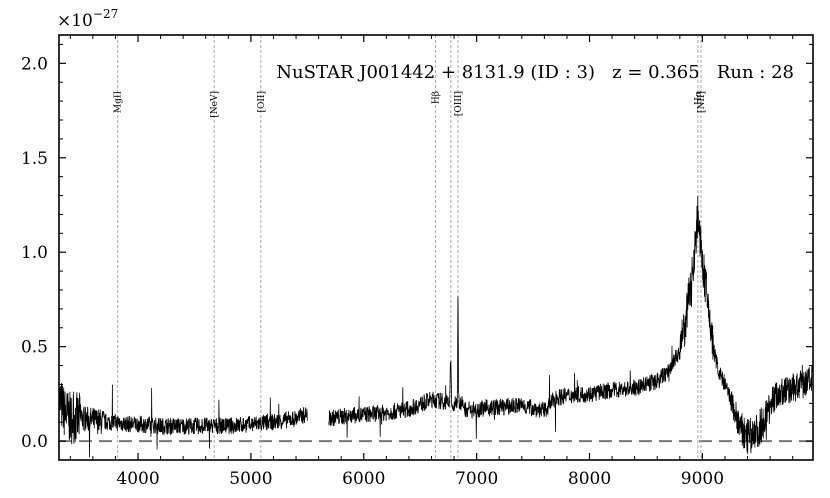 The image size is (830, 498). I want to click on x-tick-label: 6000, so click(363, 479).